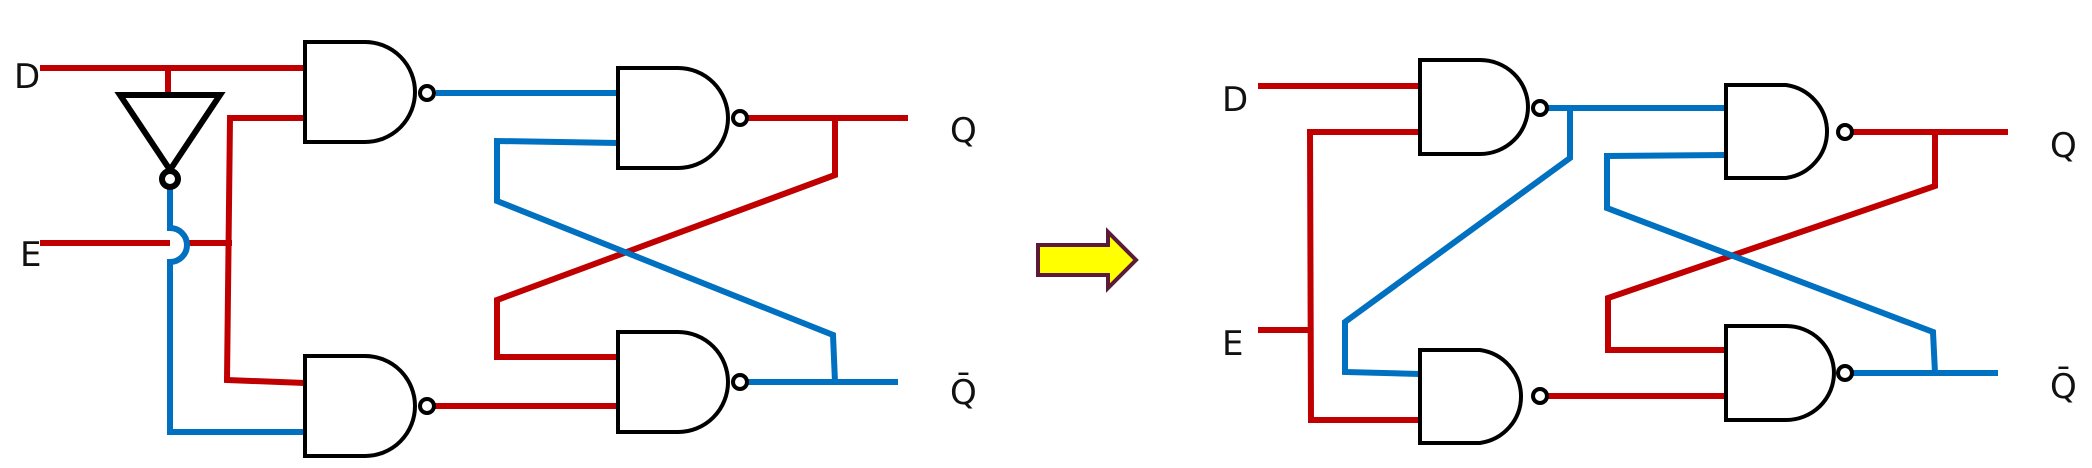 This screenshot has width=2092, height=468. What do you see at coordinates (1483, 396) in the screenshot?
I see `right-nand-bottom-input` at bounding box center [1483, 396].